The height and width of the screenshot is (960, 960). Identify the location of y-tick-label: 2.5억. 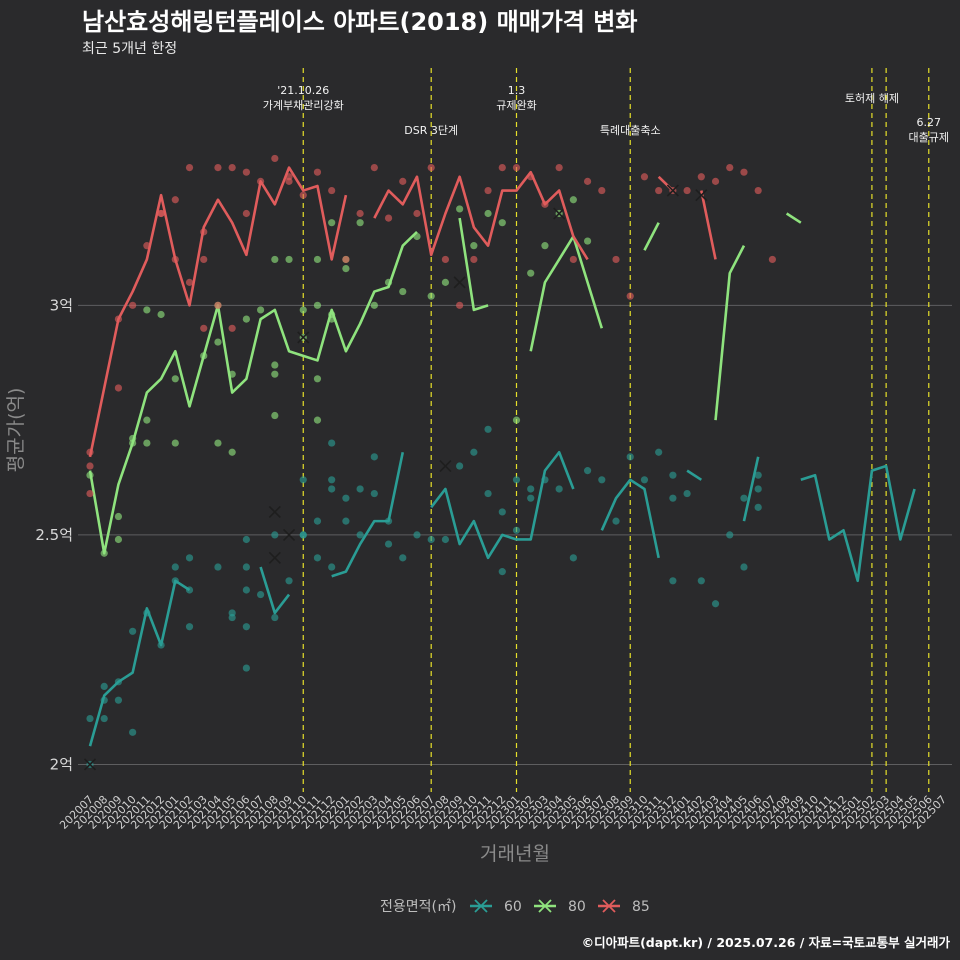
(54, 535).